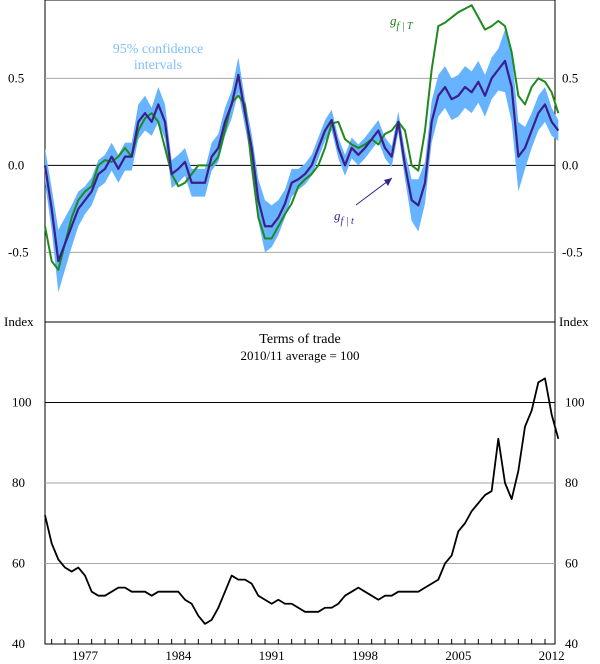 Image resolution: width=600 pixels, height=664 pixels. What do you see at coordinates (18, 563) in the screenshot?
I see `bottom-tick-left-2: 60` at bounding box center [18, 563].